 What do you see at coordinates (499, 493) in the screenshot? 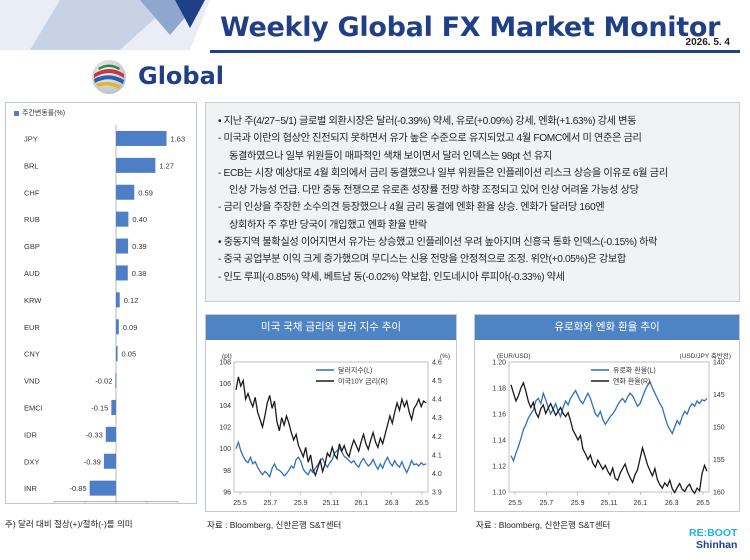
I see `left-y-tick-label: 1.10` at bounding box center [499, 493].